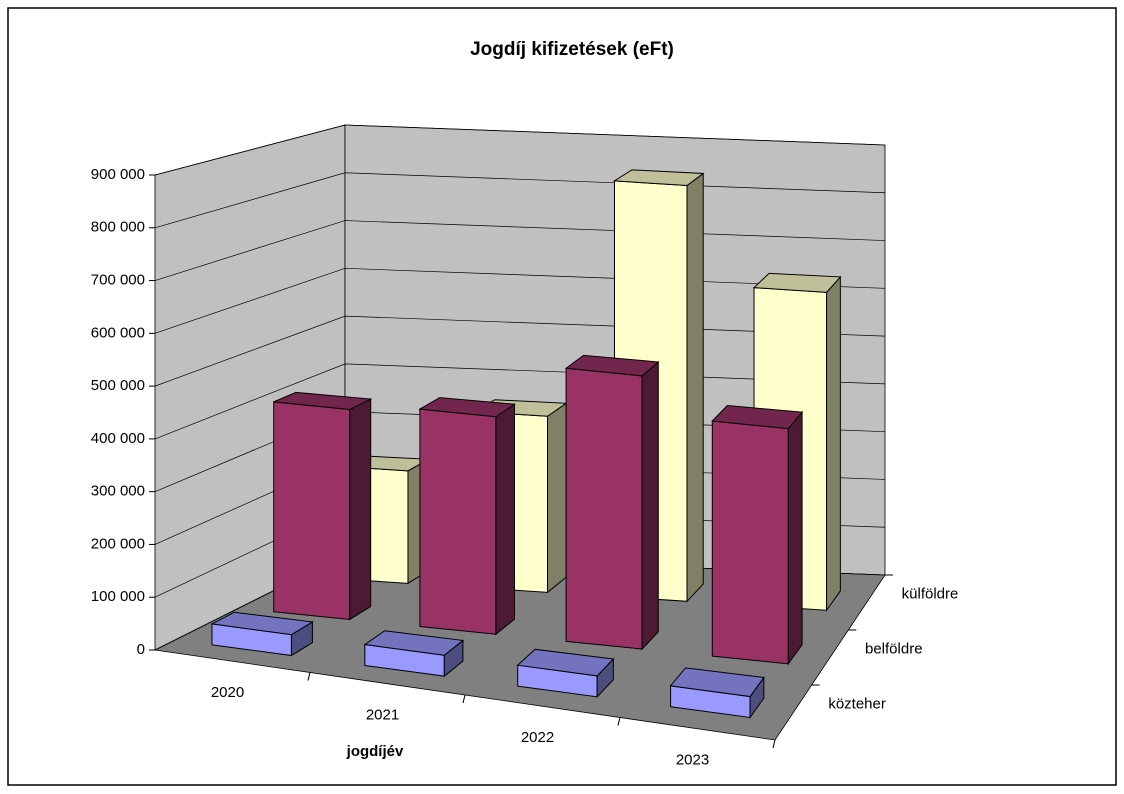 The width and height of the screenshot is (1124, 794). What do you see at coordinates (141, 649) in the screenshot?
I see `y-tick-label: 0` at bounding box center [141, 649].